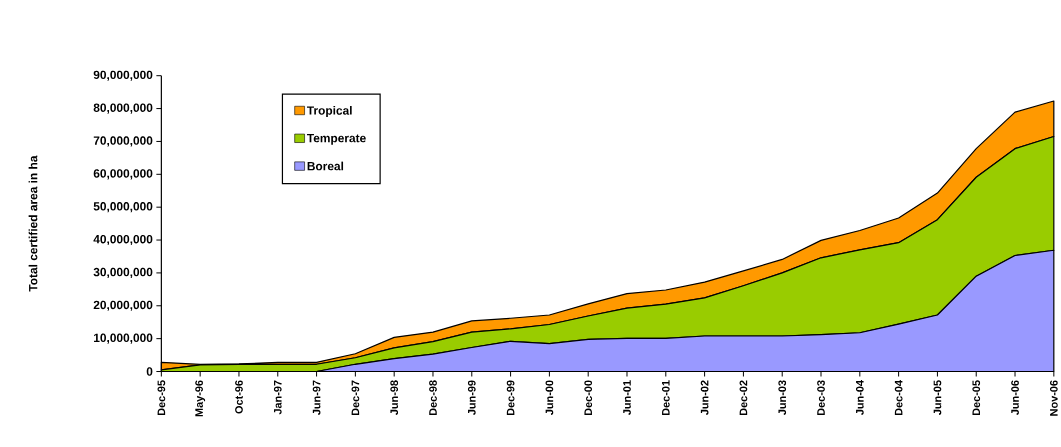  I want to click on x-tick-label: Dec-02, so click(743, 397).